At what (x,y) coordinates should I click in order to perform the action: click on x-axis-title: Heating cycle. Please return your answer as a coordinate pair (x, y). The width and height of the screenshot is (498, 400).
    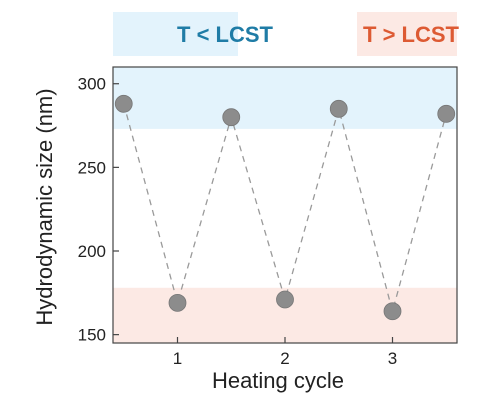
    Looking at the image, I should click on (278, 380).